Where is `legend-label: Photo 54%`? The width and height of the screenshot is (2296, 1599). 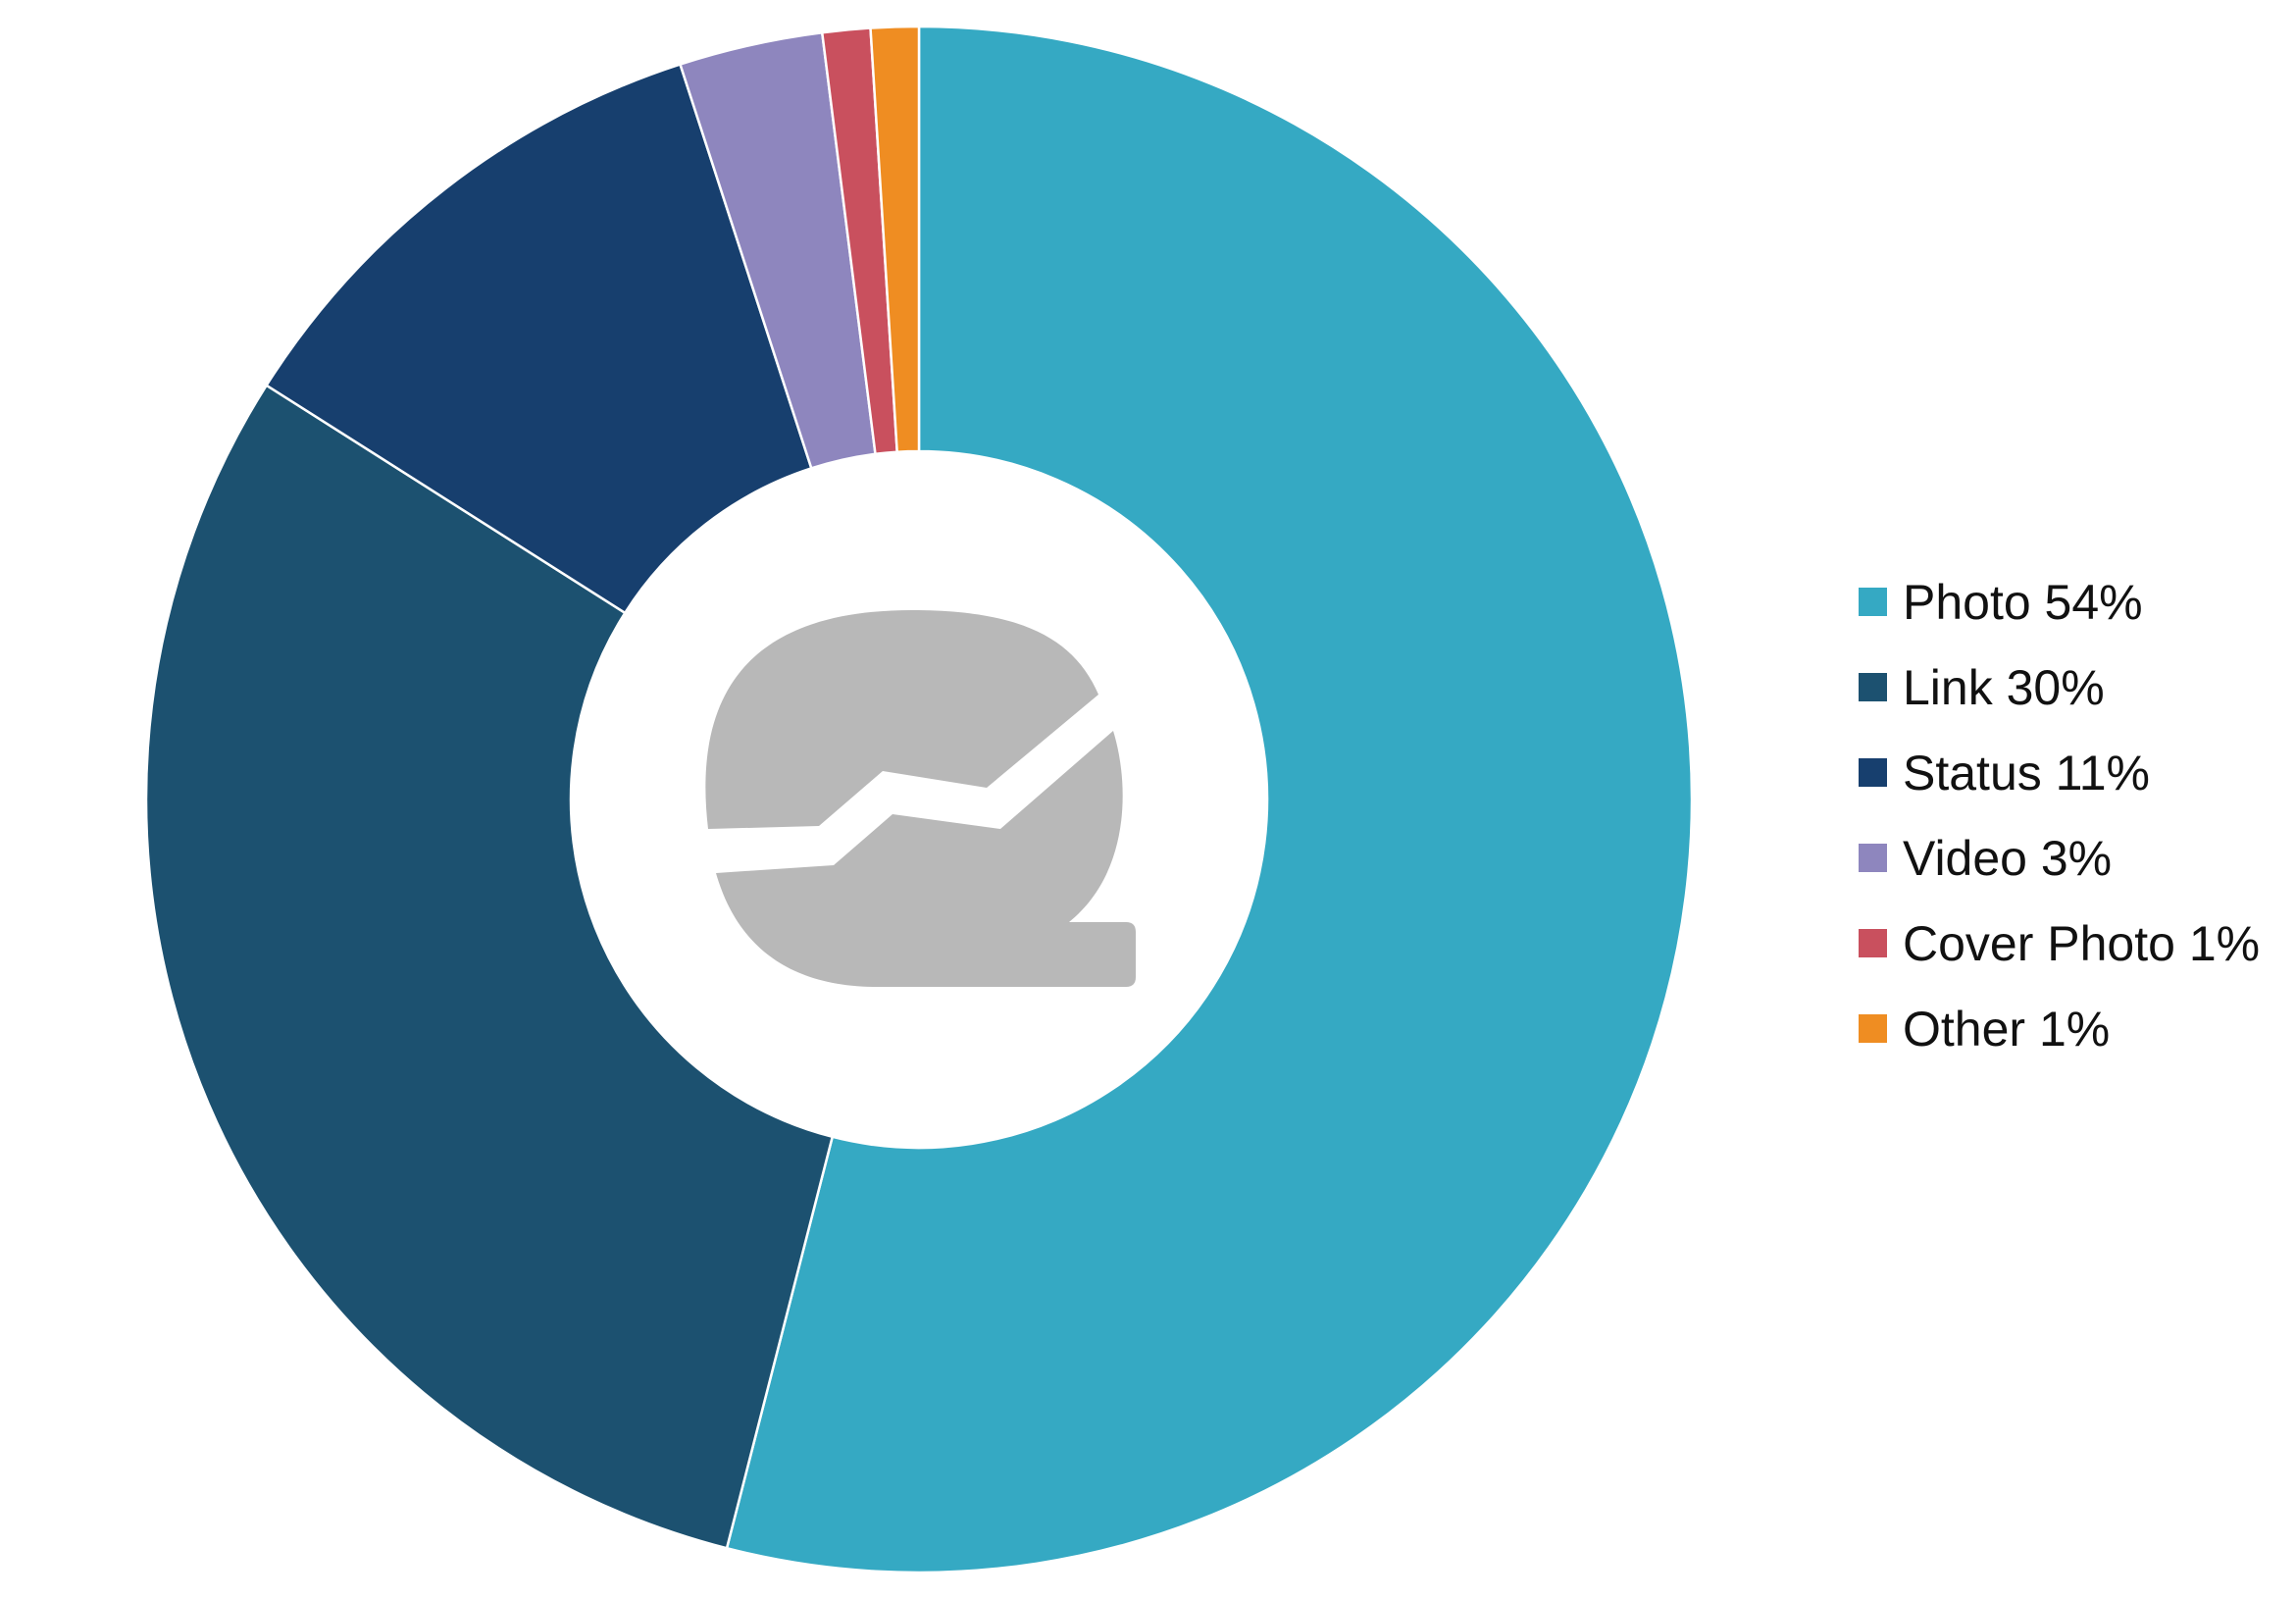 legend-label: Photo 54% is located at coordinates (2023, 602).